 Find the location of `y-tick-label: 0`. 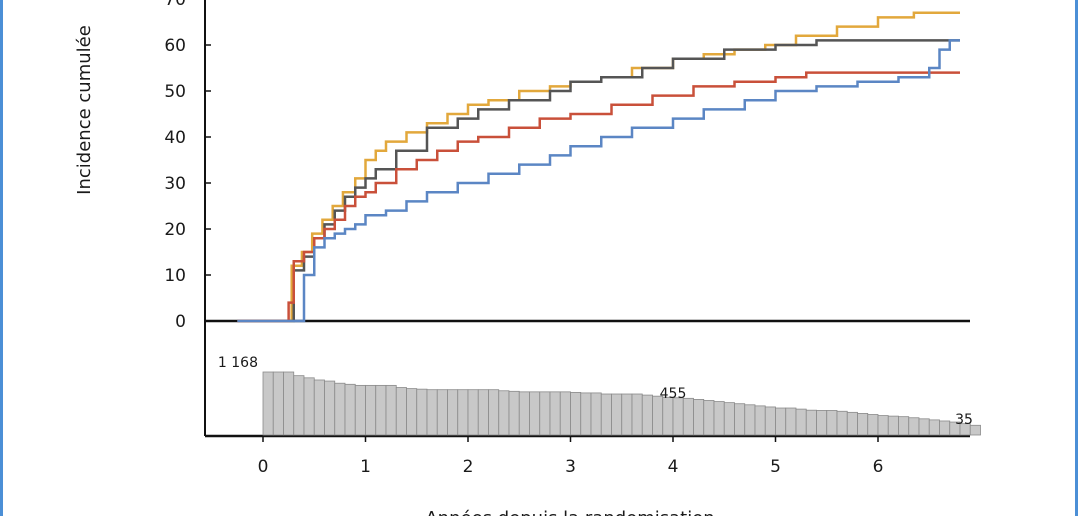

y-tick-label: 0 is located at coordinates (180, 322).